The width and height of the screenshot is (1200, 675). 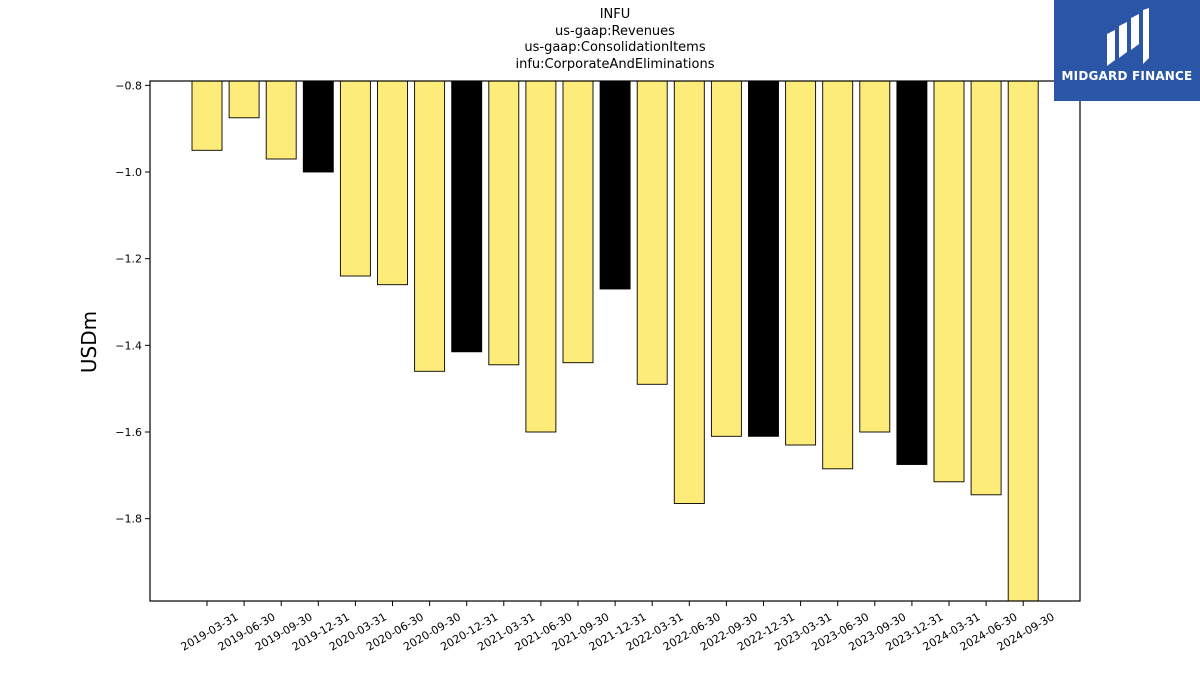 I want to click on midgard-finance-logo: MIDGARD FINANCE, so click(x=1127, y=50).